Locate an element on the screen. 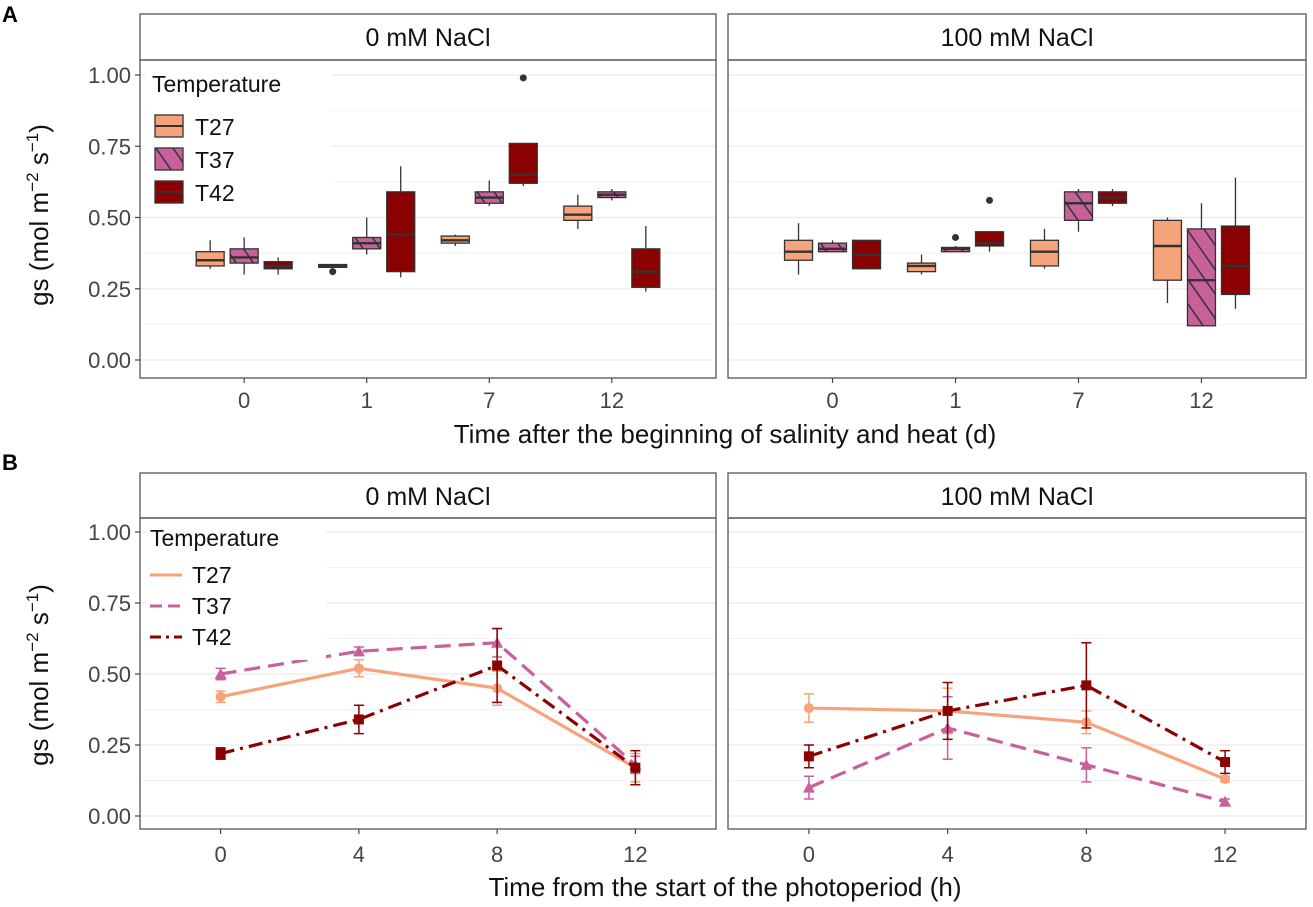 The height and width of the screenshot is (907, 1313). chart-a-0mm-x-tick-label: 12 is located at coordinates (612, 400).